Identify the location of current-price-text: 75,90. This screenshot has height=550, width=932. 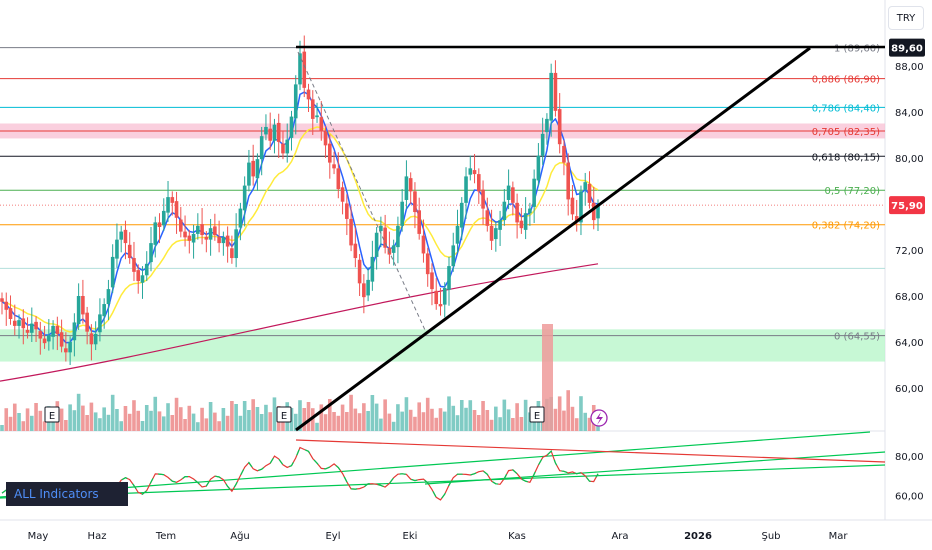
(907, 206).